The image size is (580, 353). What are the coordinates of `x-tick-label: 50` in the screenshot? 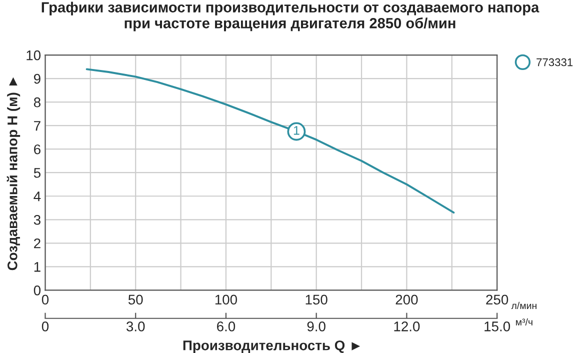 It's located at (135, 299).